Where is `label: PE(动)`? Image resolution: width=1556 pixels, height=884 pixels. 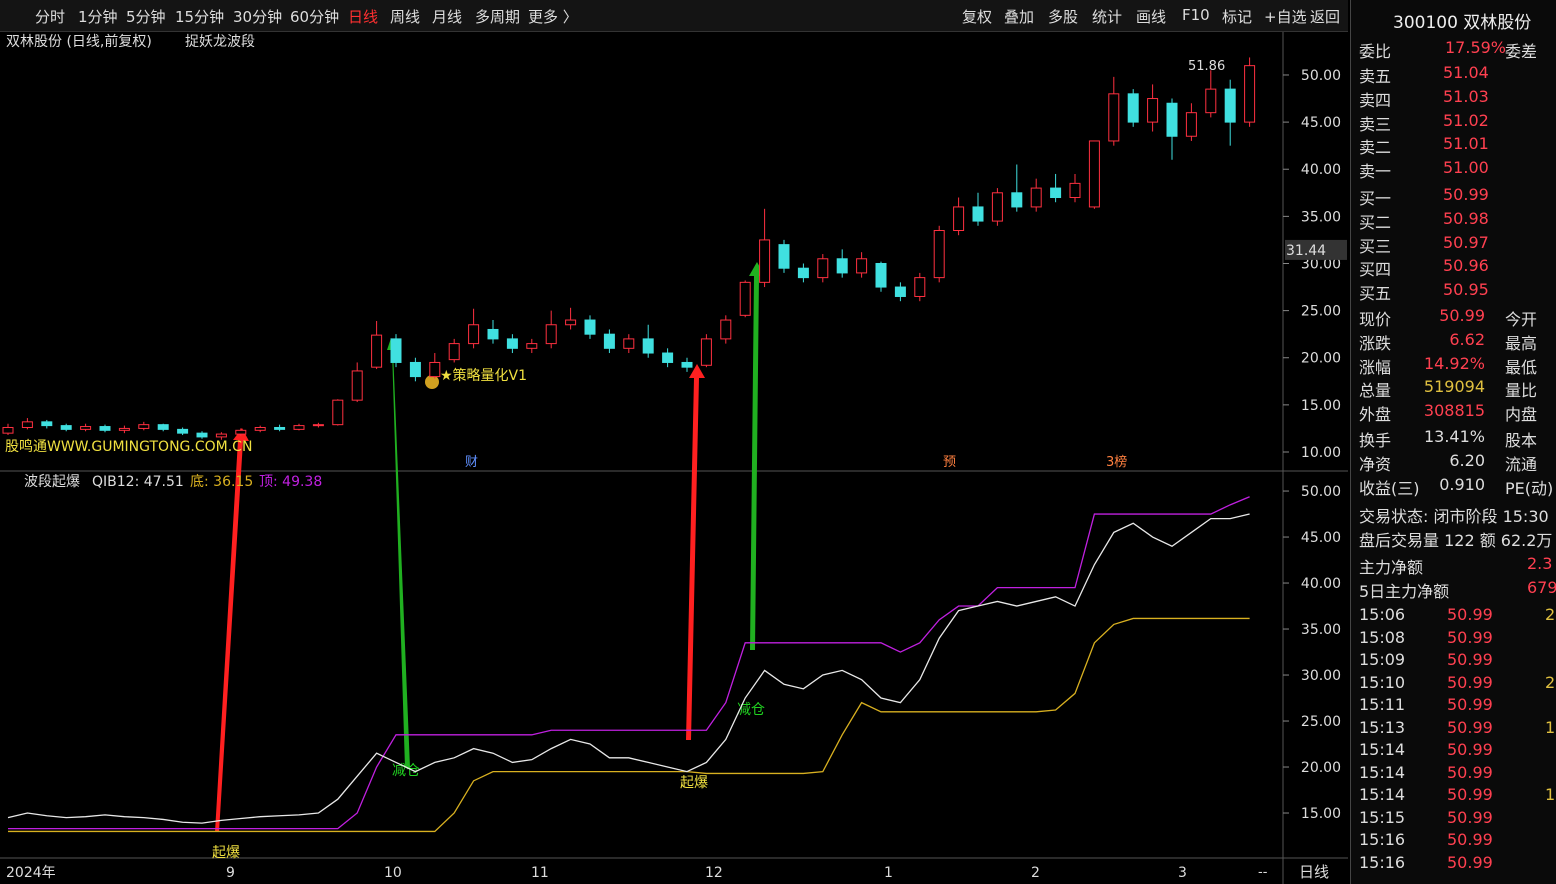
label: PE(动) is located at coordinates (1529, 488).